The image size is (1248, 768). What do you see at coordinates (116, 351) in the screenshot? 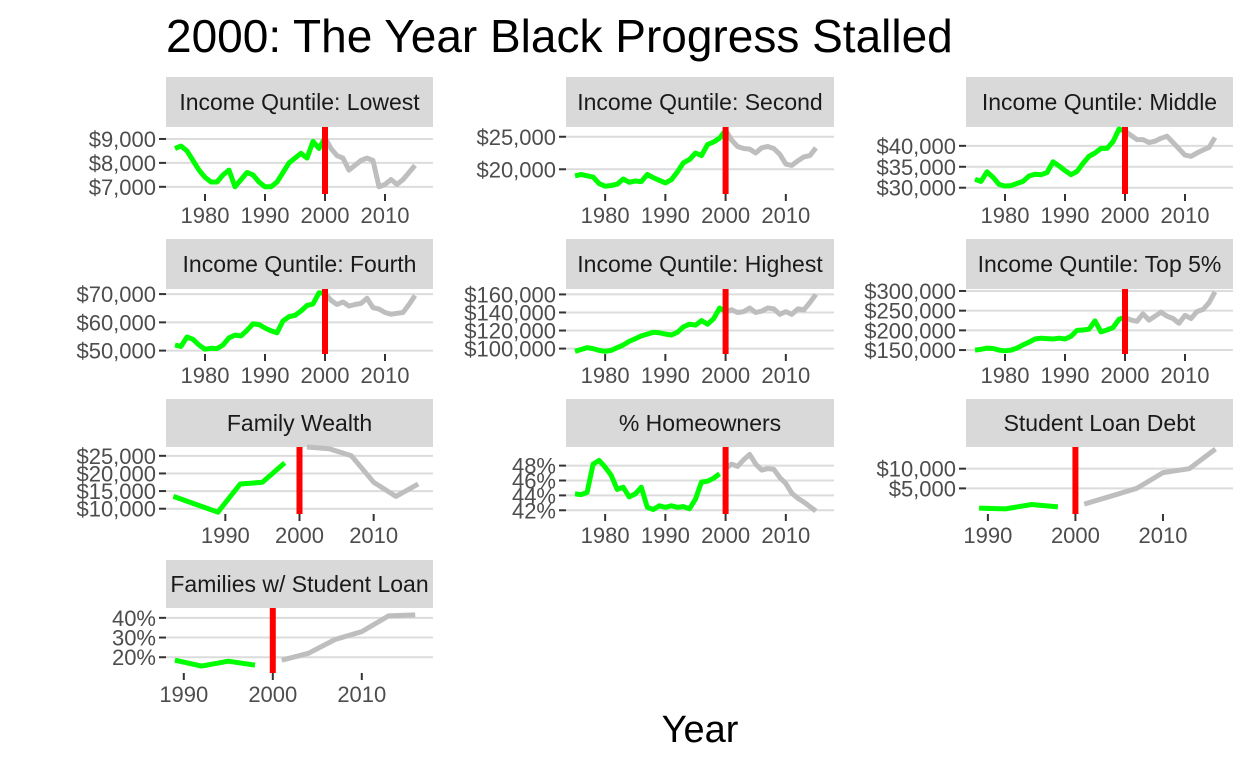
I see `y-tick-label: $50,000` at bounding box center [116, 351].